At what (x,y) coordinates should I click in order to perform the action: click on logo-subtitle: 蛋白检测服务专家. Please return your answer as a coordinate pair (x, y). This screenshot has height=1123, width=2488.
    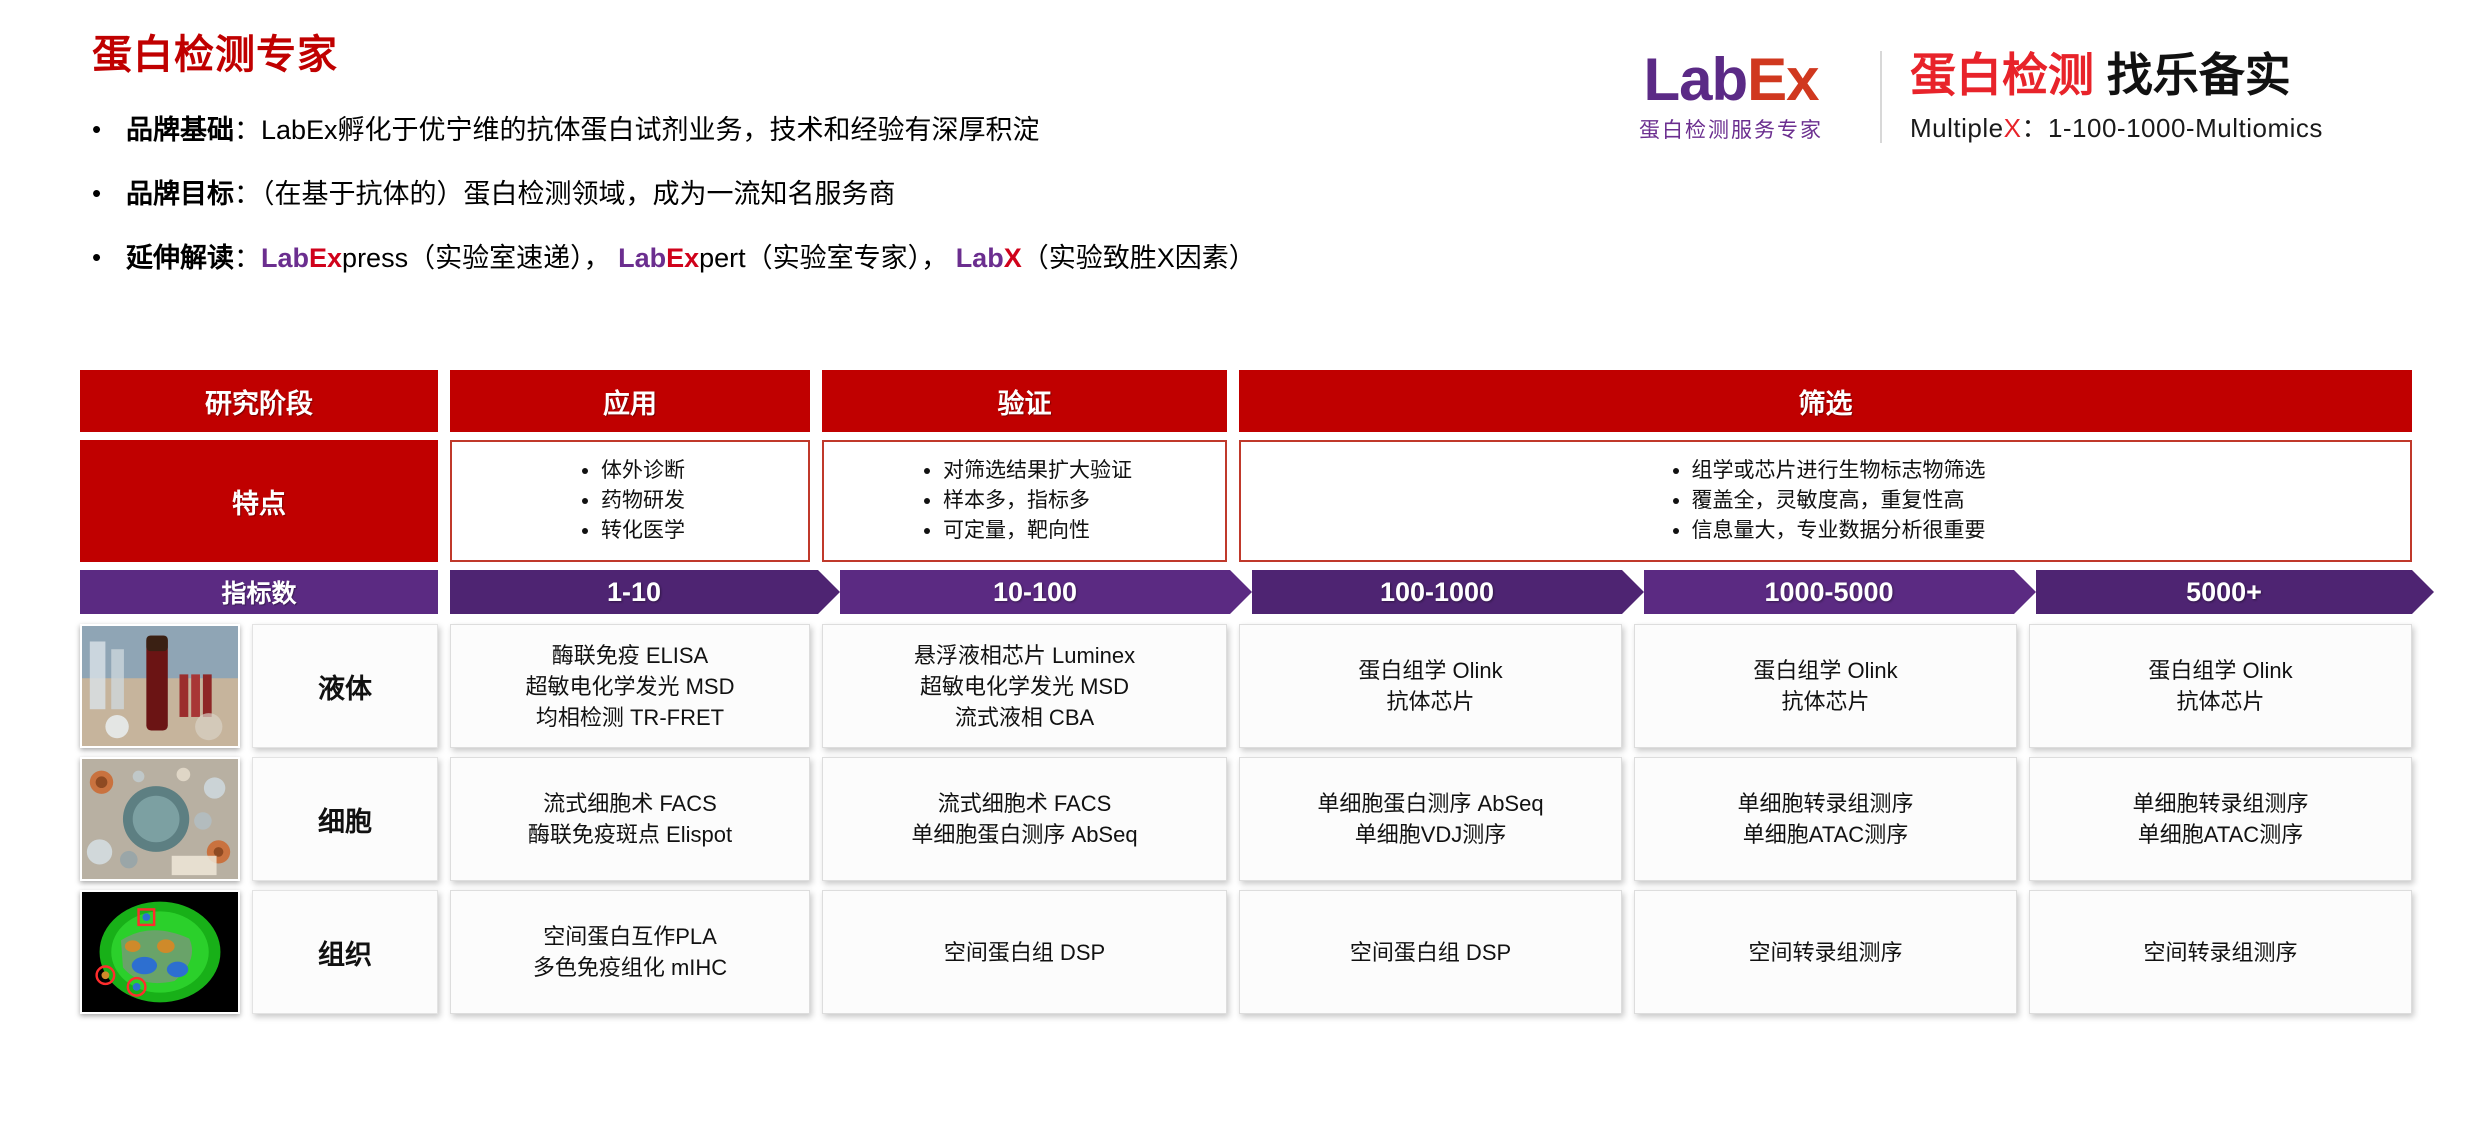
    Looking at the image, I should click on (1731, 130).